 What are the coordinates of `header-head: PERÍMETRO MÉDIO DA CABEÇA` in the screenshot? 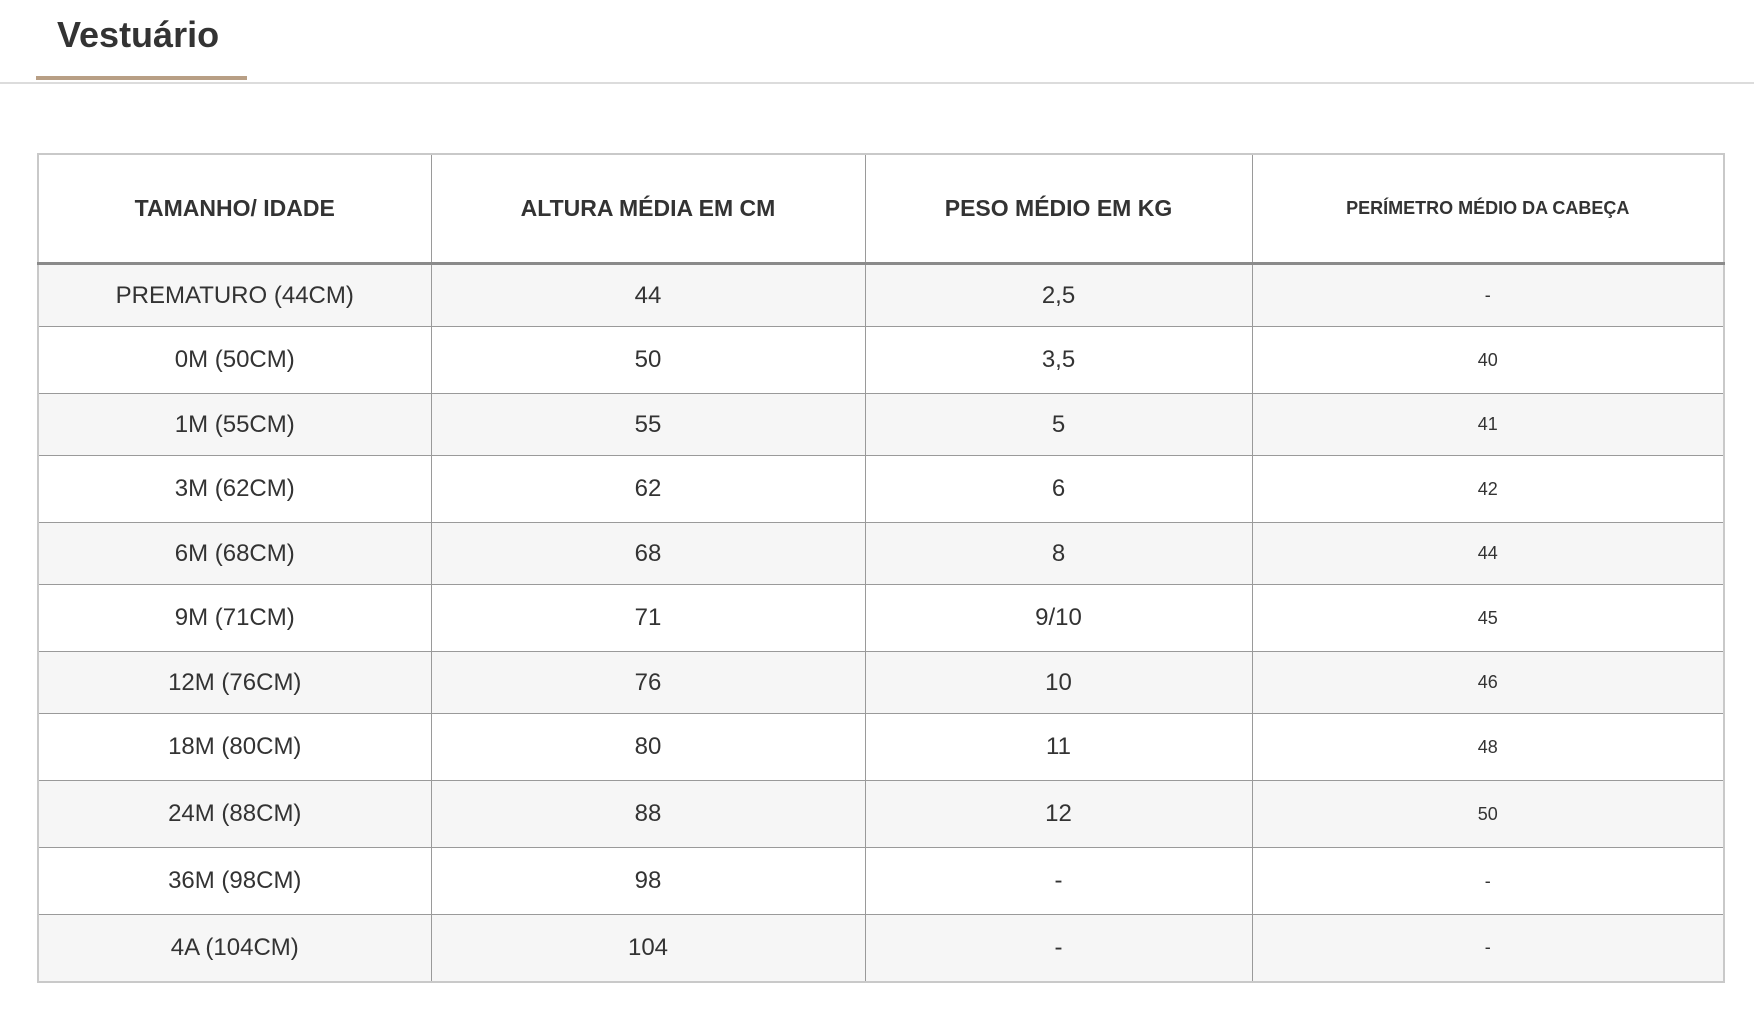 It's located at (1488, 209).